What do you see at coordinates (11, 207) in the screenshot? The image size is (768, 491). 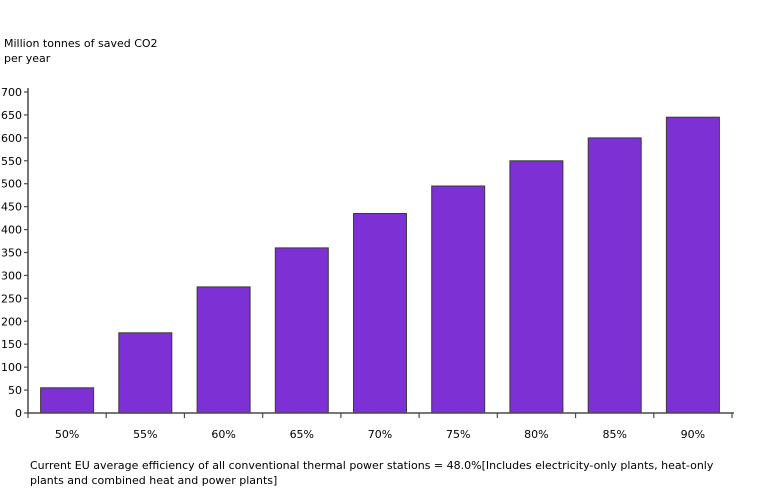 I see `y-axis-tick-label: 450` at bounding box center [11, 207].